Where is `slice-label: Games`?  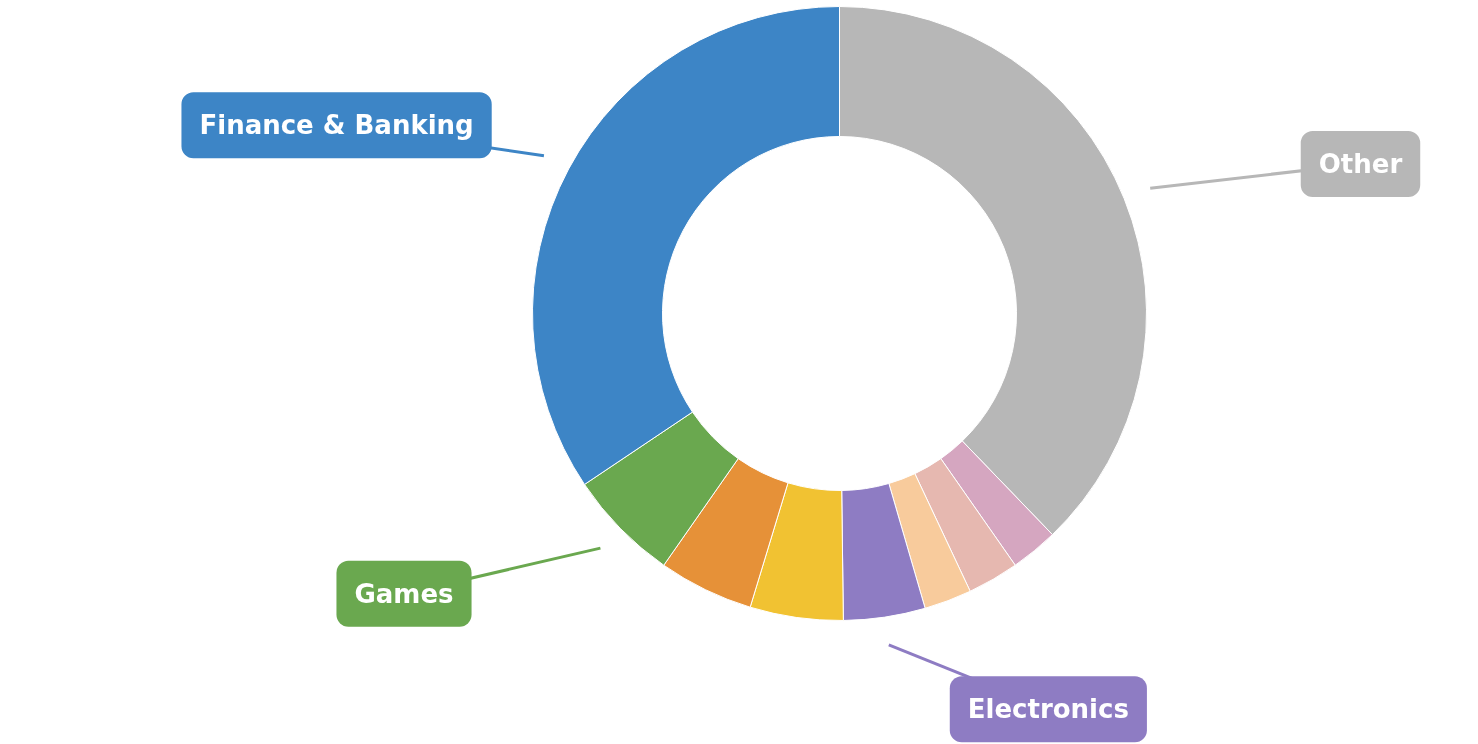
slice-label: Games is located at coordinates (404, 593).